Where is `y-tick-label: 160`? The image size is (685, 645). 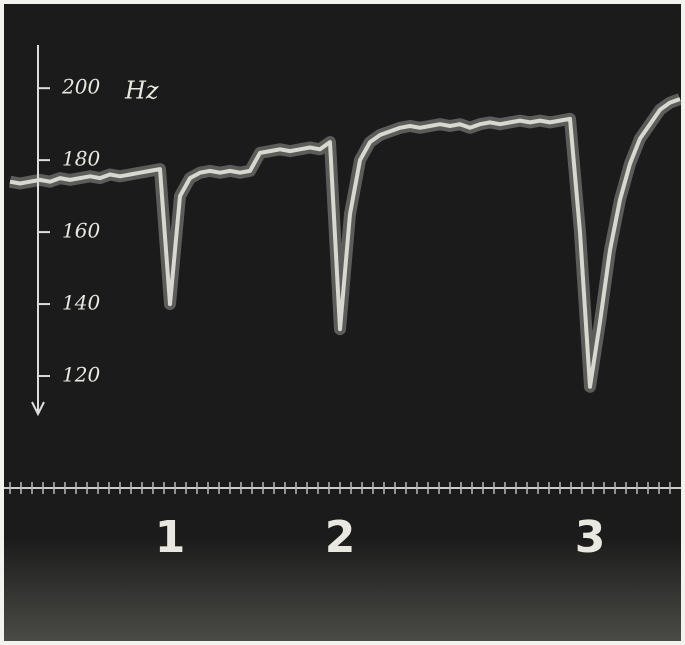 y-tick-label: 160 is located at coordinates (81, 231).